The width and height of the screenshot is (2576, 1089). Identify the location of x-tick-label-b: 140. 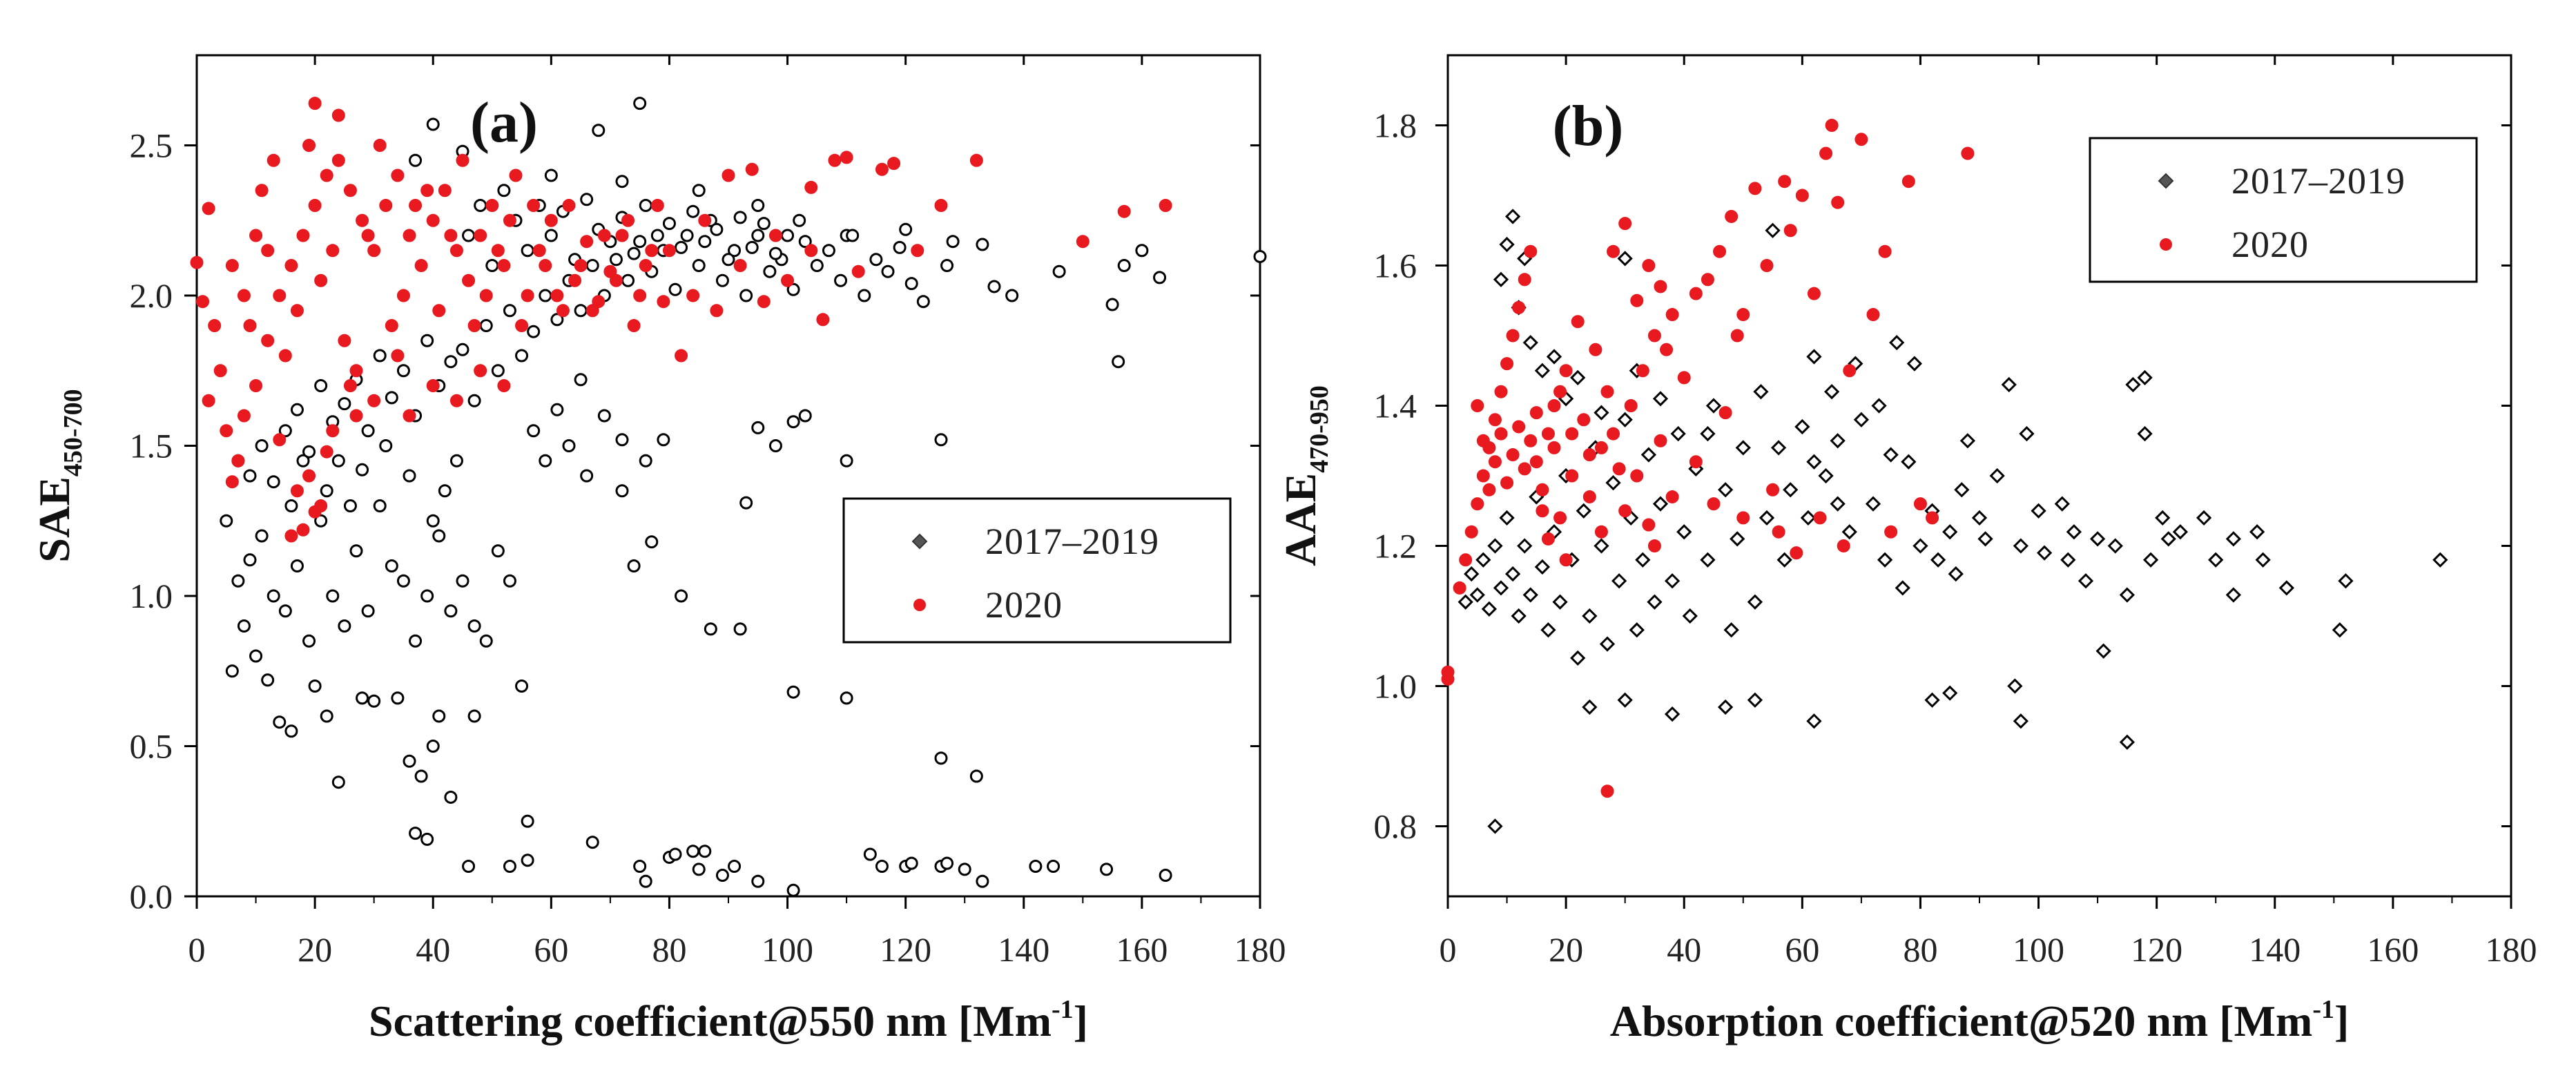
(2275, 949).